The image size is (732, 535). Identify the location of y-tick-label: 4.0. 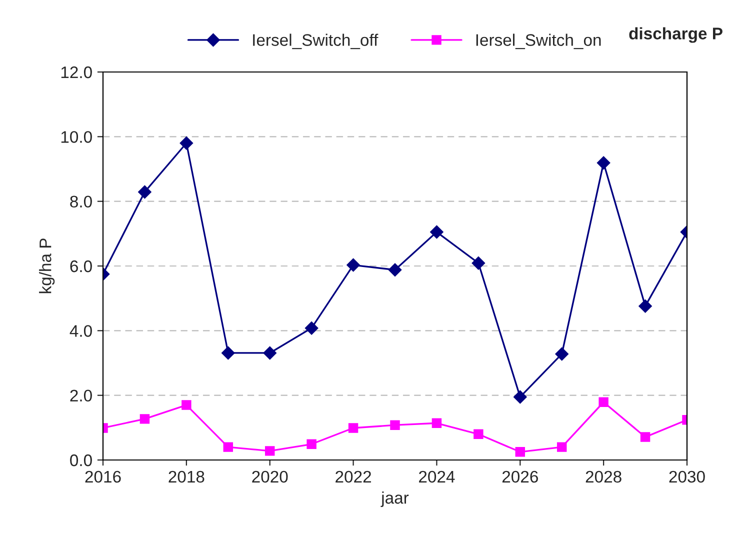
(81, 331).